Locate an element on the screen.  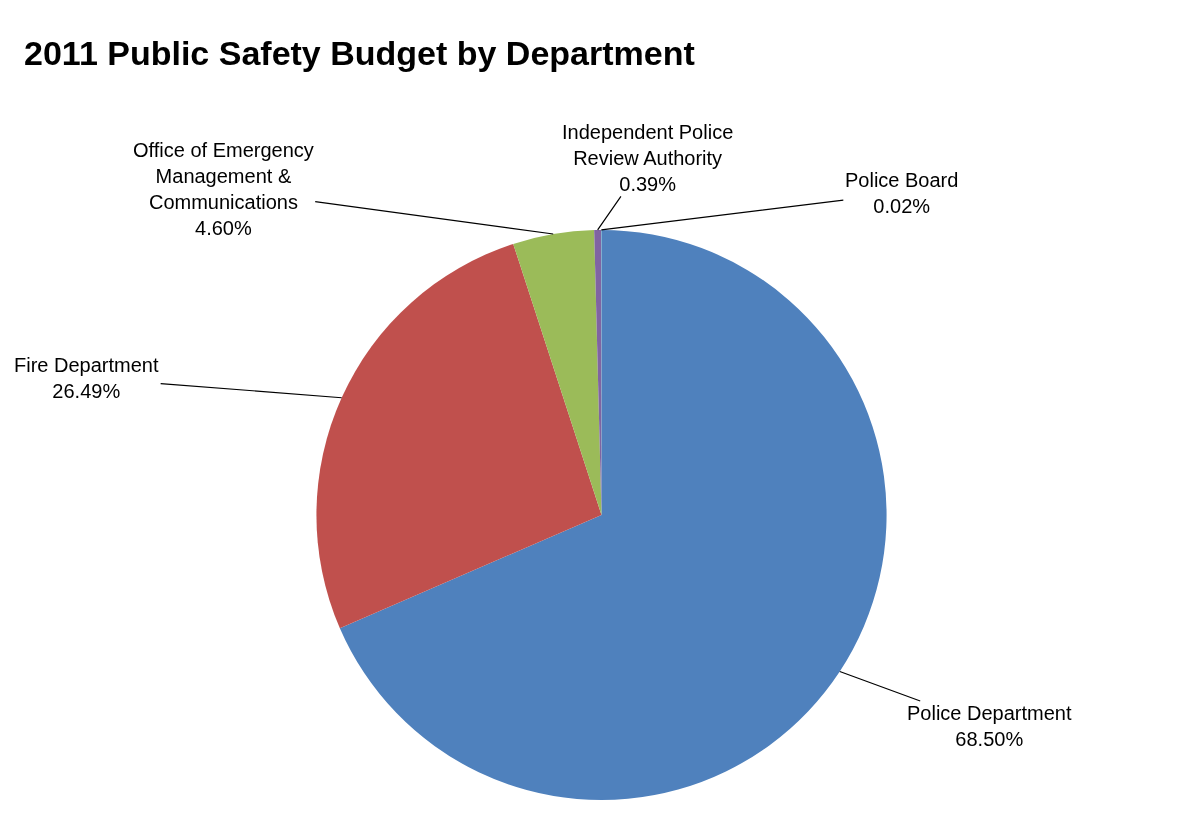
slice-label: Police Department is located at coordinates (989, 713).